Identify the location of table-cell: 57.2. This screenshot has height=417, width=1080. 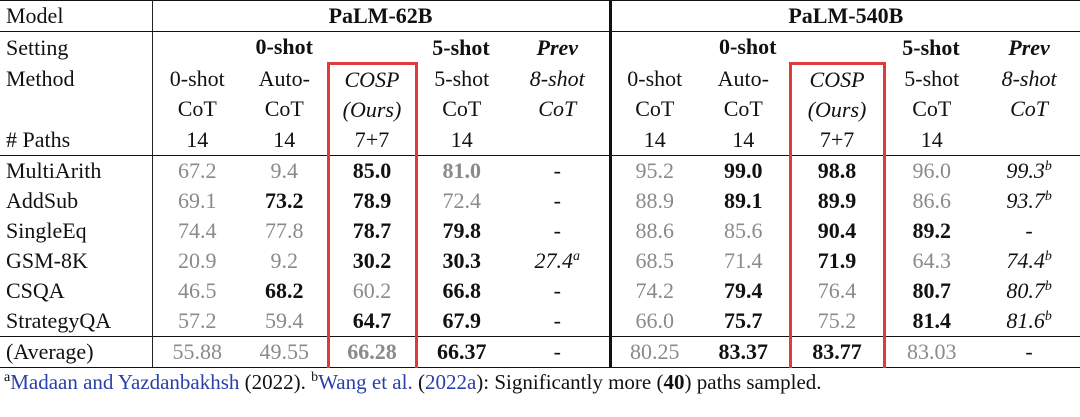
(197, 320).